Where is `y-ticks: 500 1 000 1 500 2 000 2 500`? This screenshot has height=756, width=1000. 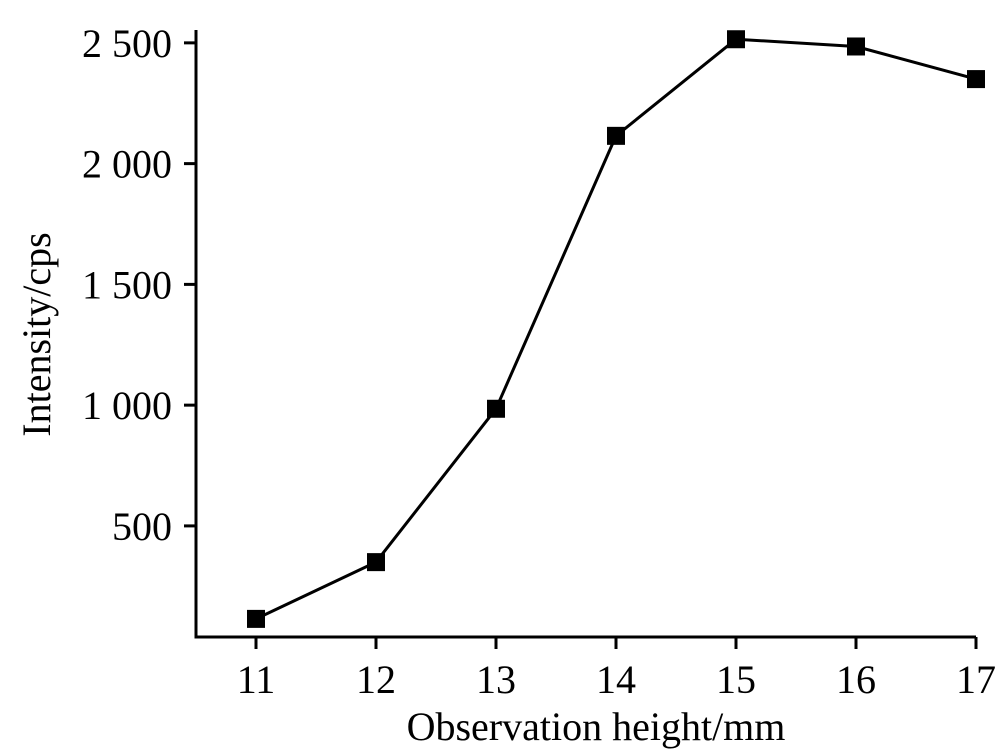
y-ticks: 500 1 000 1 500 2 000 2 500 is located at coordinates (139, 285).